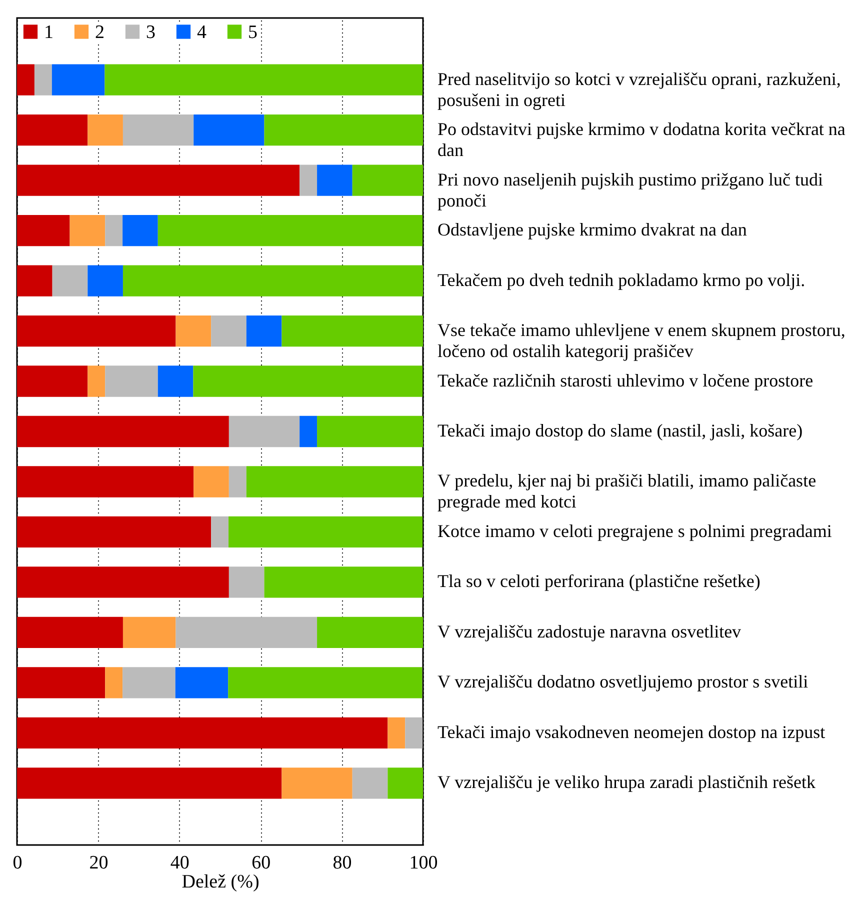 This screenshot has height=903, width=861. What do you see at coordinates (423, 863) in the screenshot?
I see `x-tick-label: 100` at bounding box center [423, 863].